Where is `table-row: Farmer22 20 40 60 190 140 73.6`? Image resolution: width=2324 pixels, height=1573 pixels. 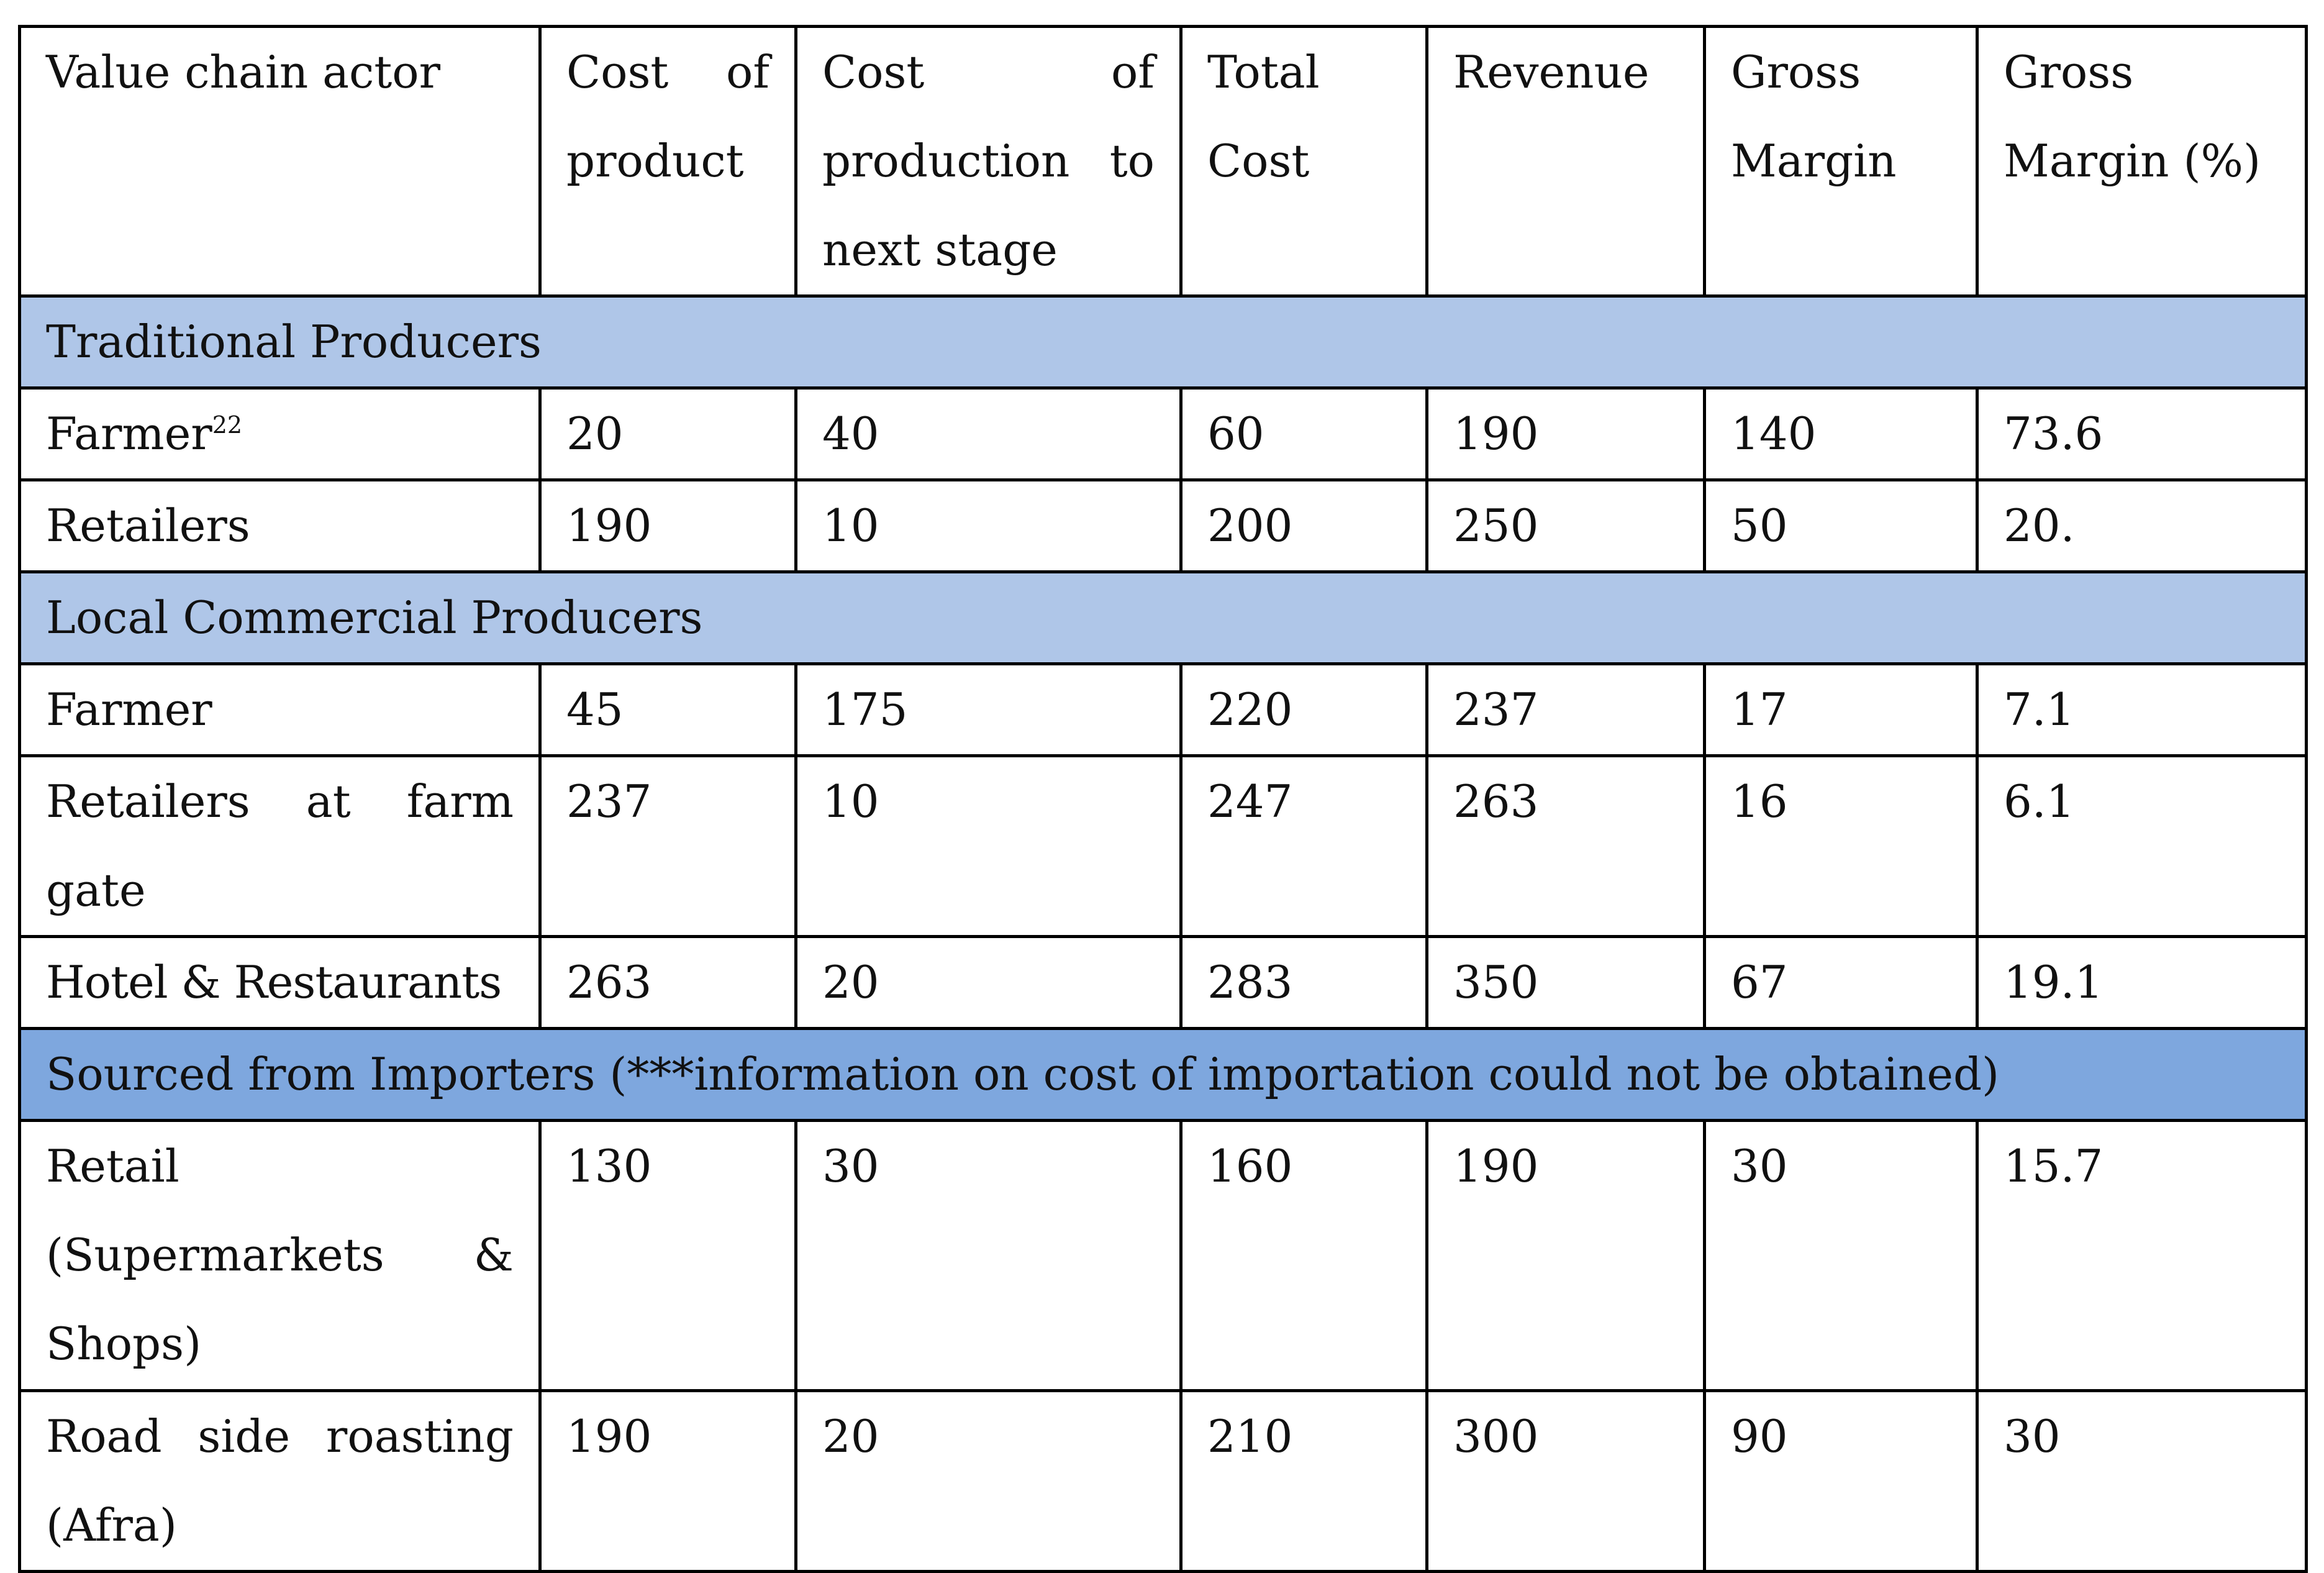
table-row: Farmer22 20 40 60 190 140 73.6 is located at coordinates (1163, 433).